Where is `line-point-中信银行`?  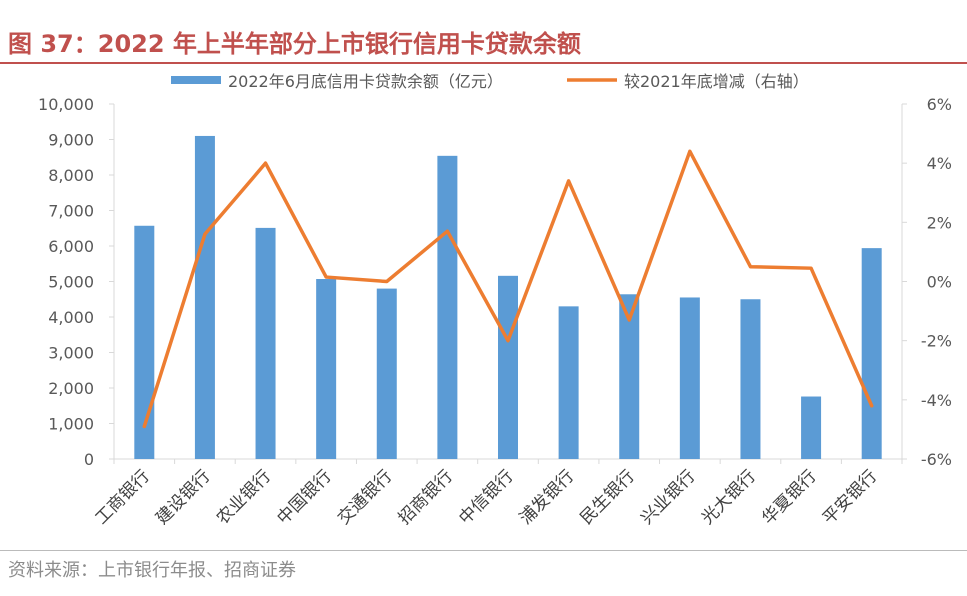 line-point-中信银行 is located at coordinates (508, 341).